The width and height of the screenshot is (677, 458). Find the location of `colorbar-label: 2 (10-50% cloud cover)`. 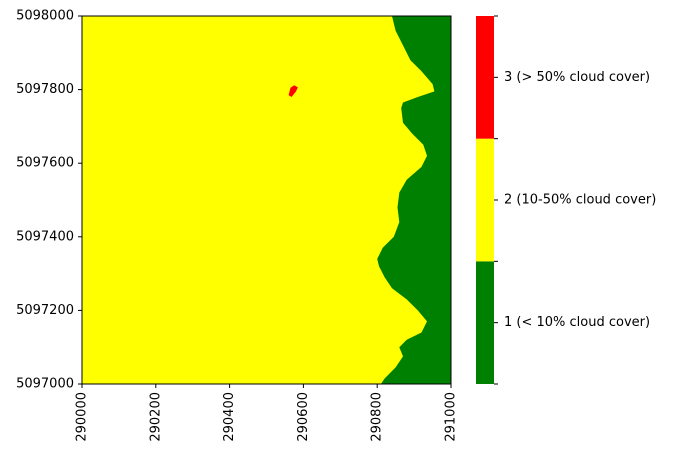

colorbar-label: 2 (10-50% cloud cover) is located at coordinates (580, 200).